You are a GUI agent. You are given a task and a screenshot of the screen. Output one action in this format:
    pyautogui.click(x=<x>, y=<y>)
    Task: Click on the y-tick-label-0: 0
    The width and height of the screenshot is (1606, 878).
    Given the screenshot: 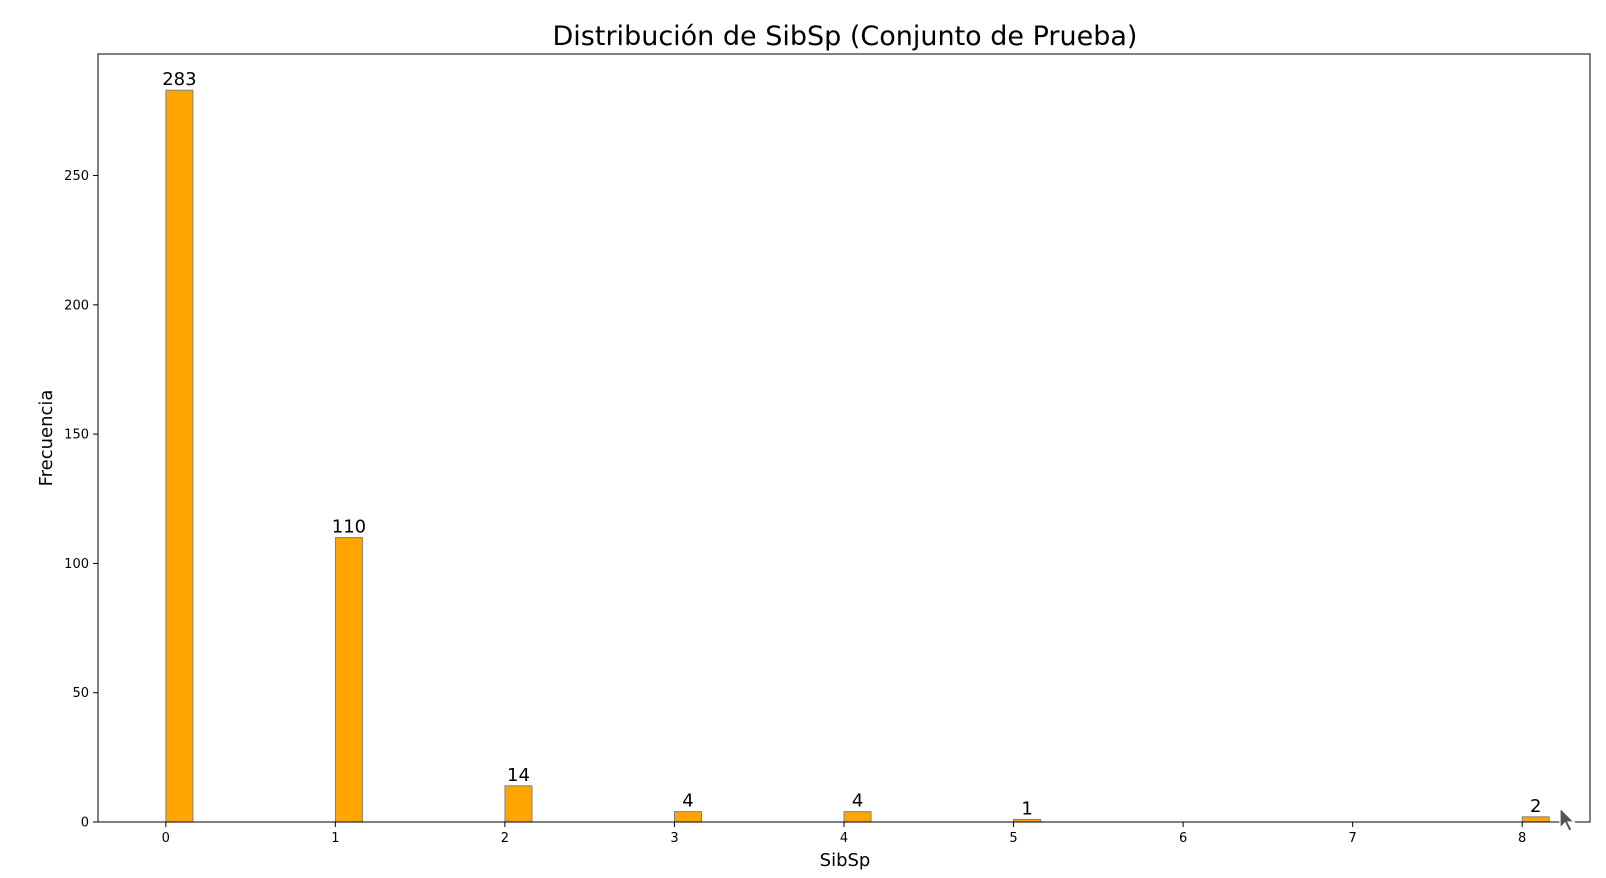 What is the action you would take?
    pyautogui.click(x=85, y=823)
    